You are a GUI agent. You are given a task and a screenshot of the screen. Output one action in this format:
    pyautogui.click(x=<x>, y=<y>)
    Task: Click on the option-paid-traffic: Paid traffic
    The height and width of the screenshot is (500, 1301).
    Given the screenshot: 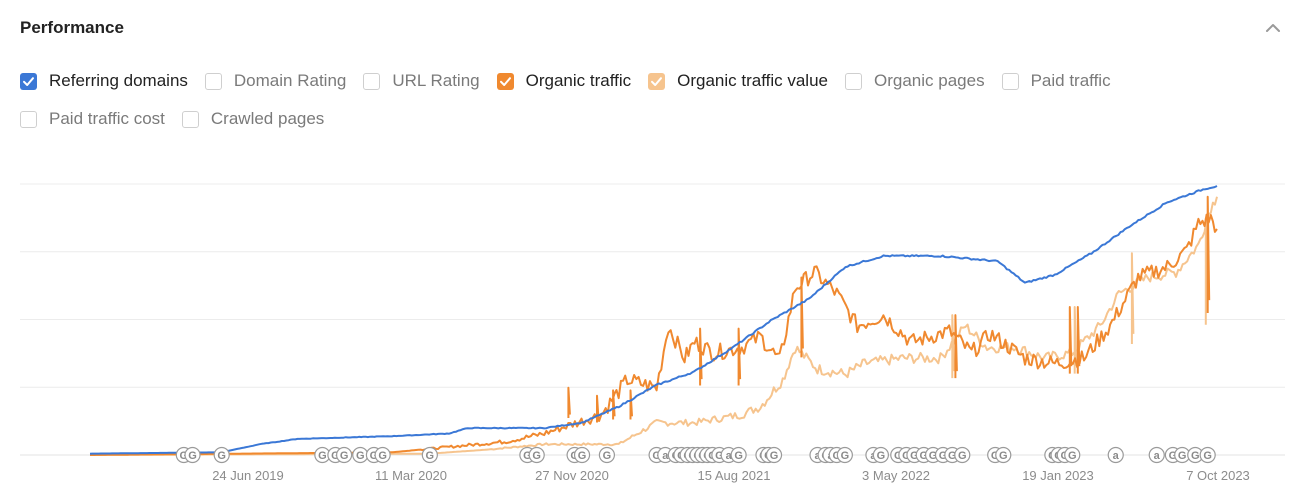 What is the action you would take?
    pyautogui.click(x=1056, y=81)
    